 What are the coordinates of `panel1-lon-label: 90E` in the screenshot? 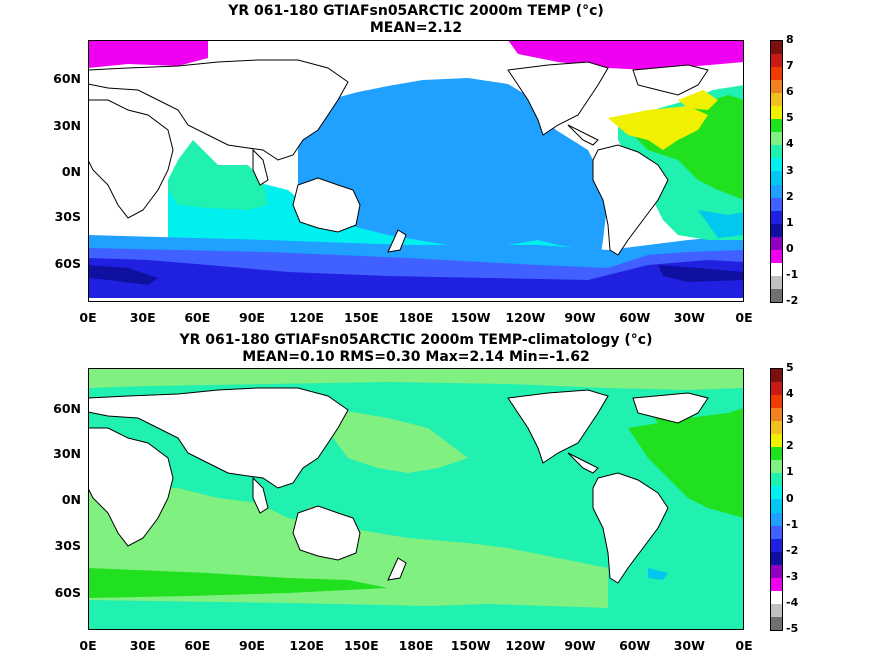 It's located at (252, 317).